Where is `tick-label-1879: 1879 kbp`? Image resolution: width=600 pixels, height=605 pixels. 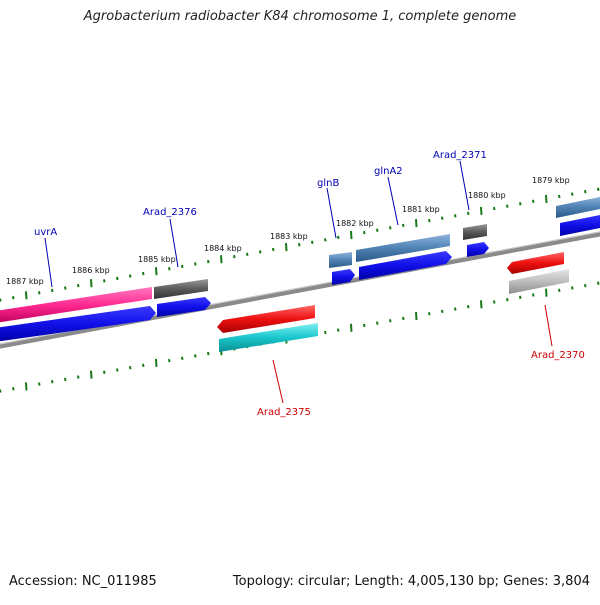 tick-label-1879: 1879 kbp is located at coordinates (551, 180).